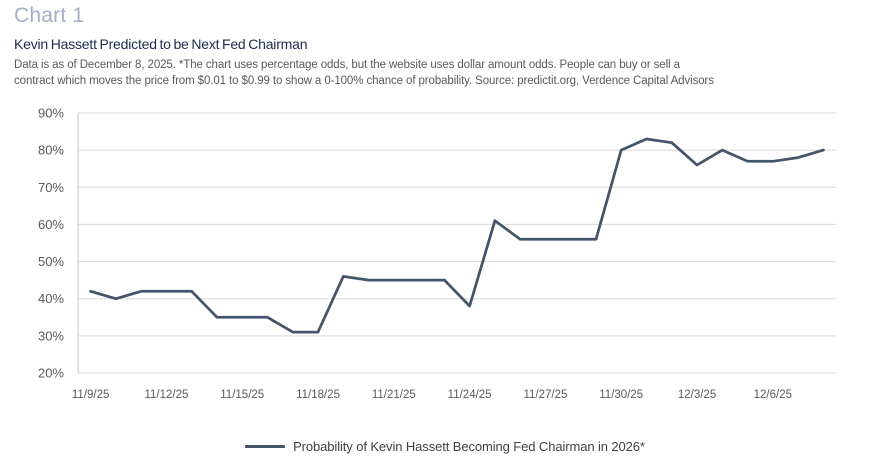  What do you see at coordinates (51, 298) in the screenshot?
I see `y-axis-tick-label: 40%` at bounding box center [51, 298].